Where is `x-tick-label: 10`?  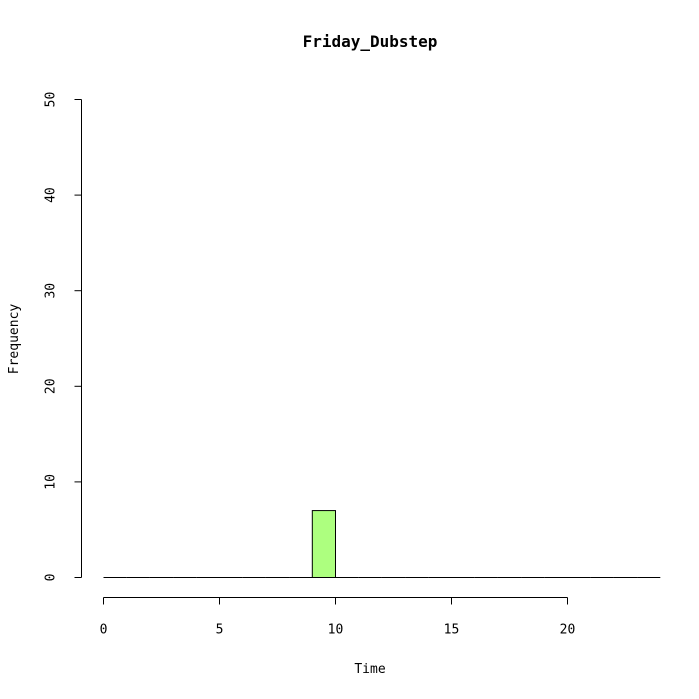 x-tick-label: 10 is located at coordinates (336, 630).